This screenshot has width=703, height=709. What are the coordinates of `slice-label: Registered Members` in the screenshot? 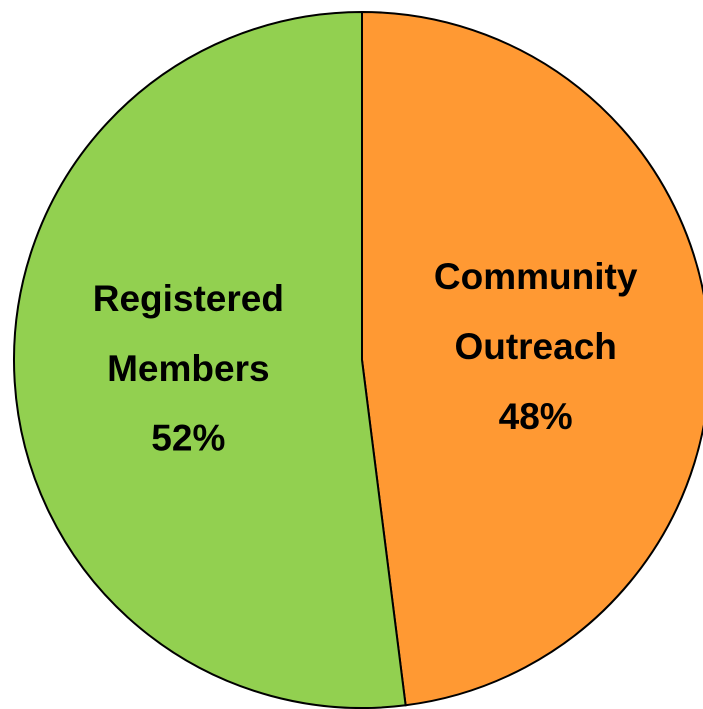 It's located at (188, 333).